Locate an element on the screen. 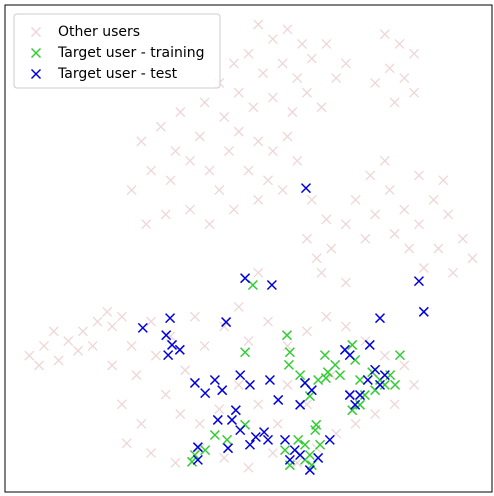  legend-box is located at coordinates (117, 51).